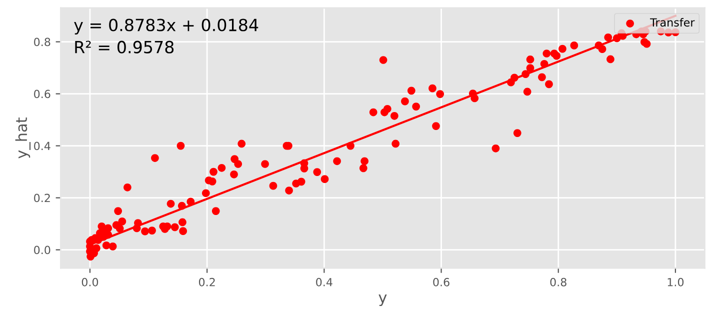 This screenshot has height=320, width=714. Describe the element at coordinates (382, 300) in the screenshot. I see `x-axis-title: y` at that location.